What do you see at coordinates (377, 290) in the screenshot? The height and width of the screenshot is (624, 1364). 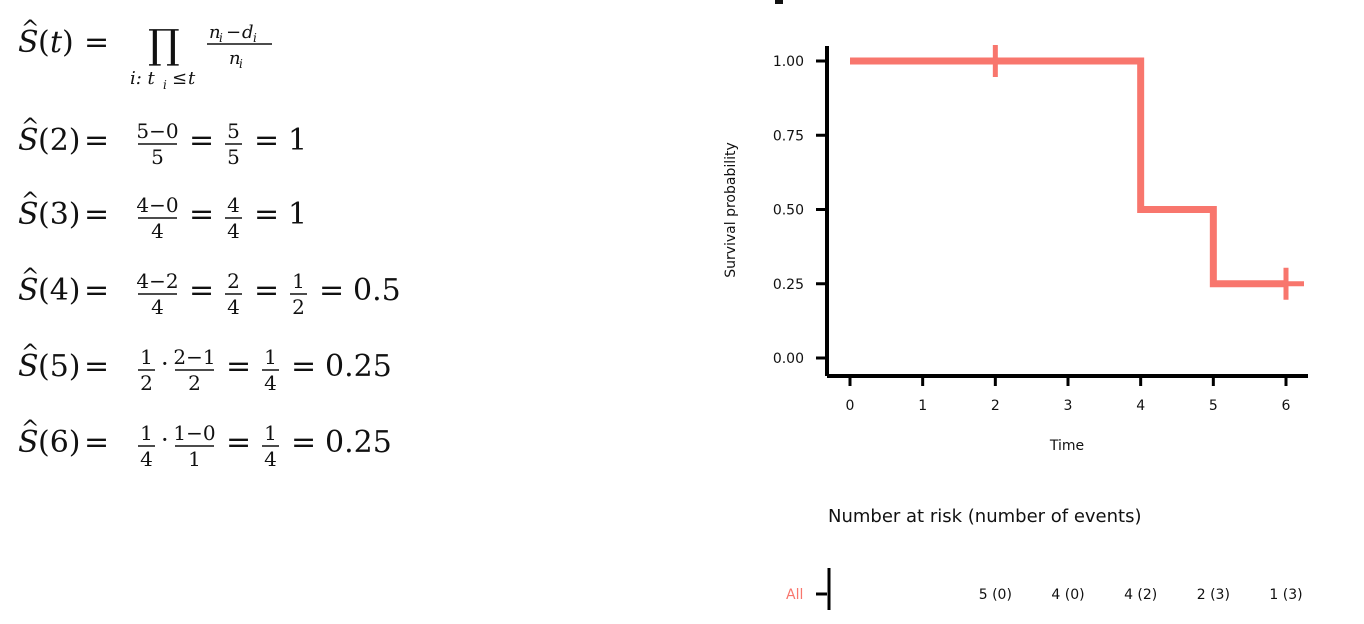 I see `formula-result: 0.5` at bounding box center [377, 290].